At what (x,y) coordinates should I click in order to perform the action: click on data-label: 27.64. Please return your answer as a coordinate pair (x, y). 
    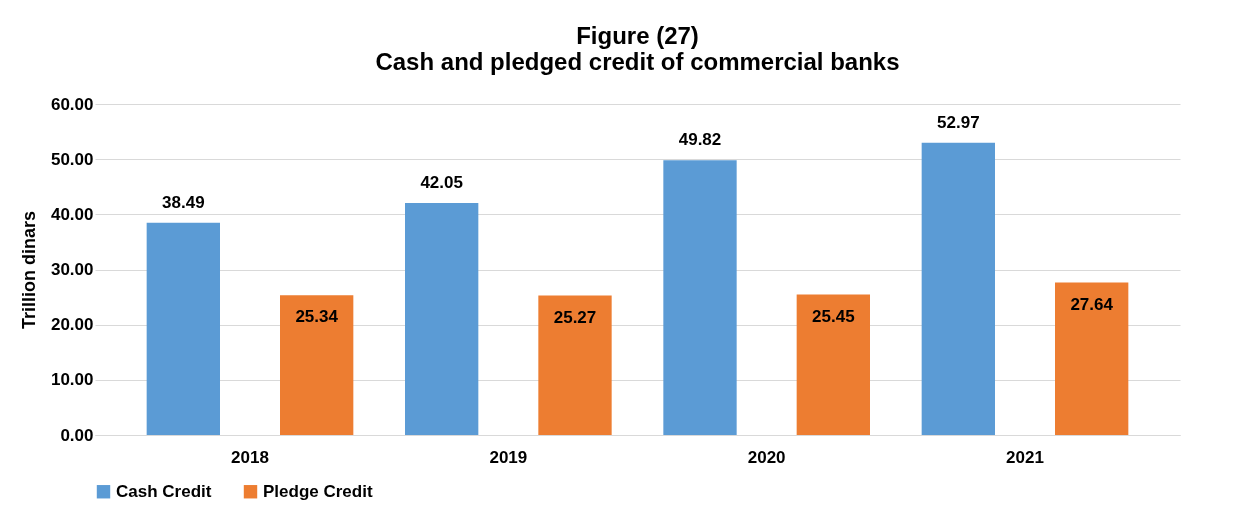
    Looking at the image, I should click on (1092, 304).